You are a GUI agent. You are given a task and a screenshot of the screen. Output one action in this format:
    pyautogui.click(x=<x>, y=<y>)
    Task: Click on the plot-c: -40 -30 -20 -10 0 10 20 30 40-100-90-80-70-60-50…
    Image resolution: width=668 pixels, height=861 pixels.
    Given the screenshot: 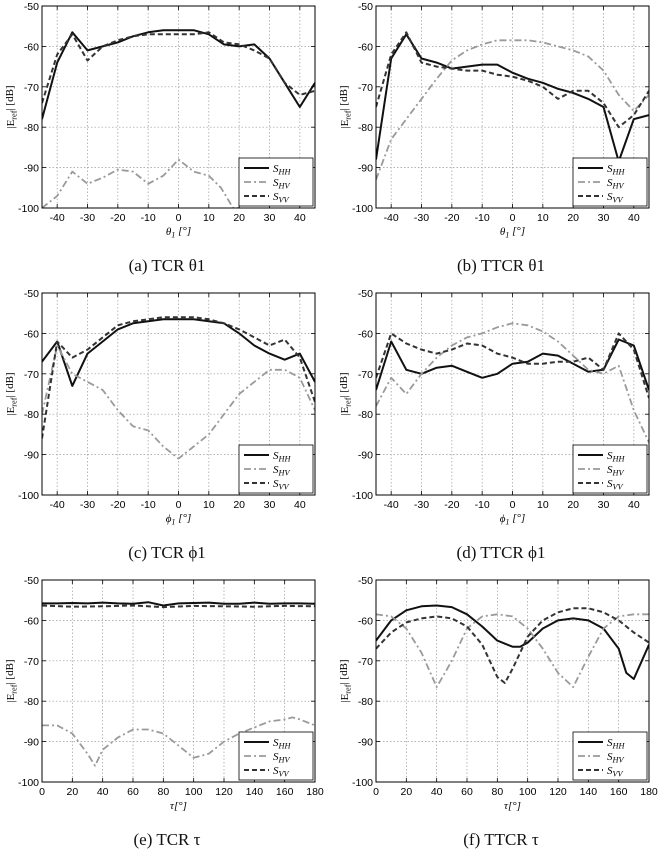 What is the action you would take?
    pyautogui.click(x=160, y=407)
    